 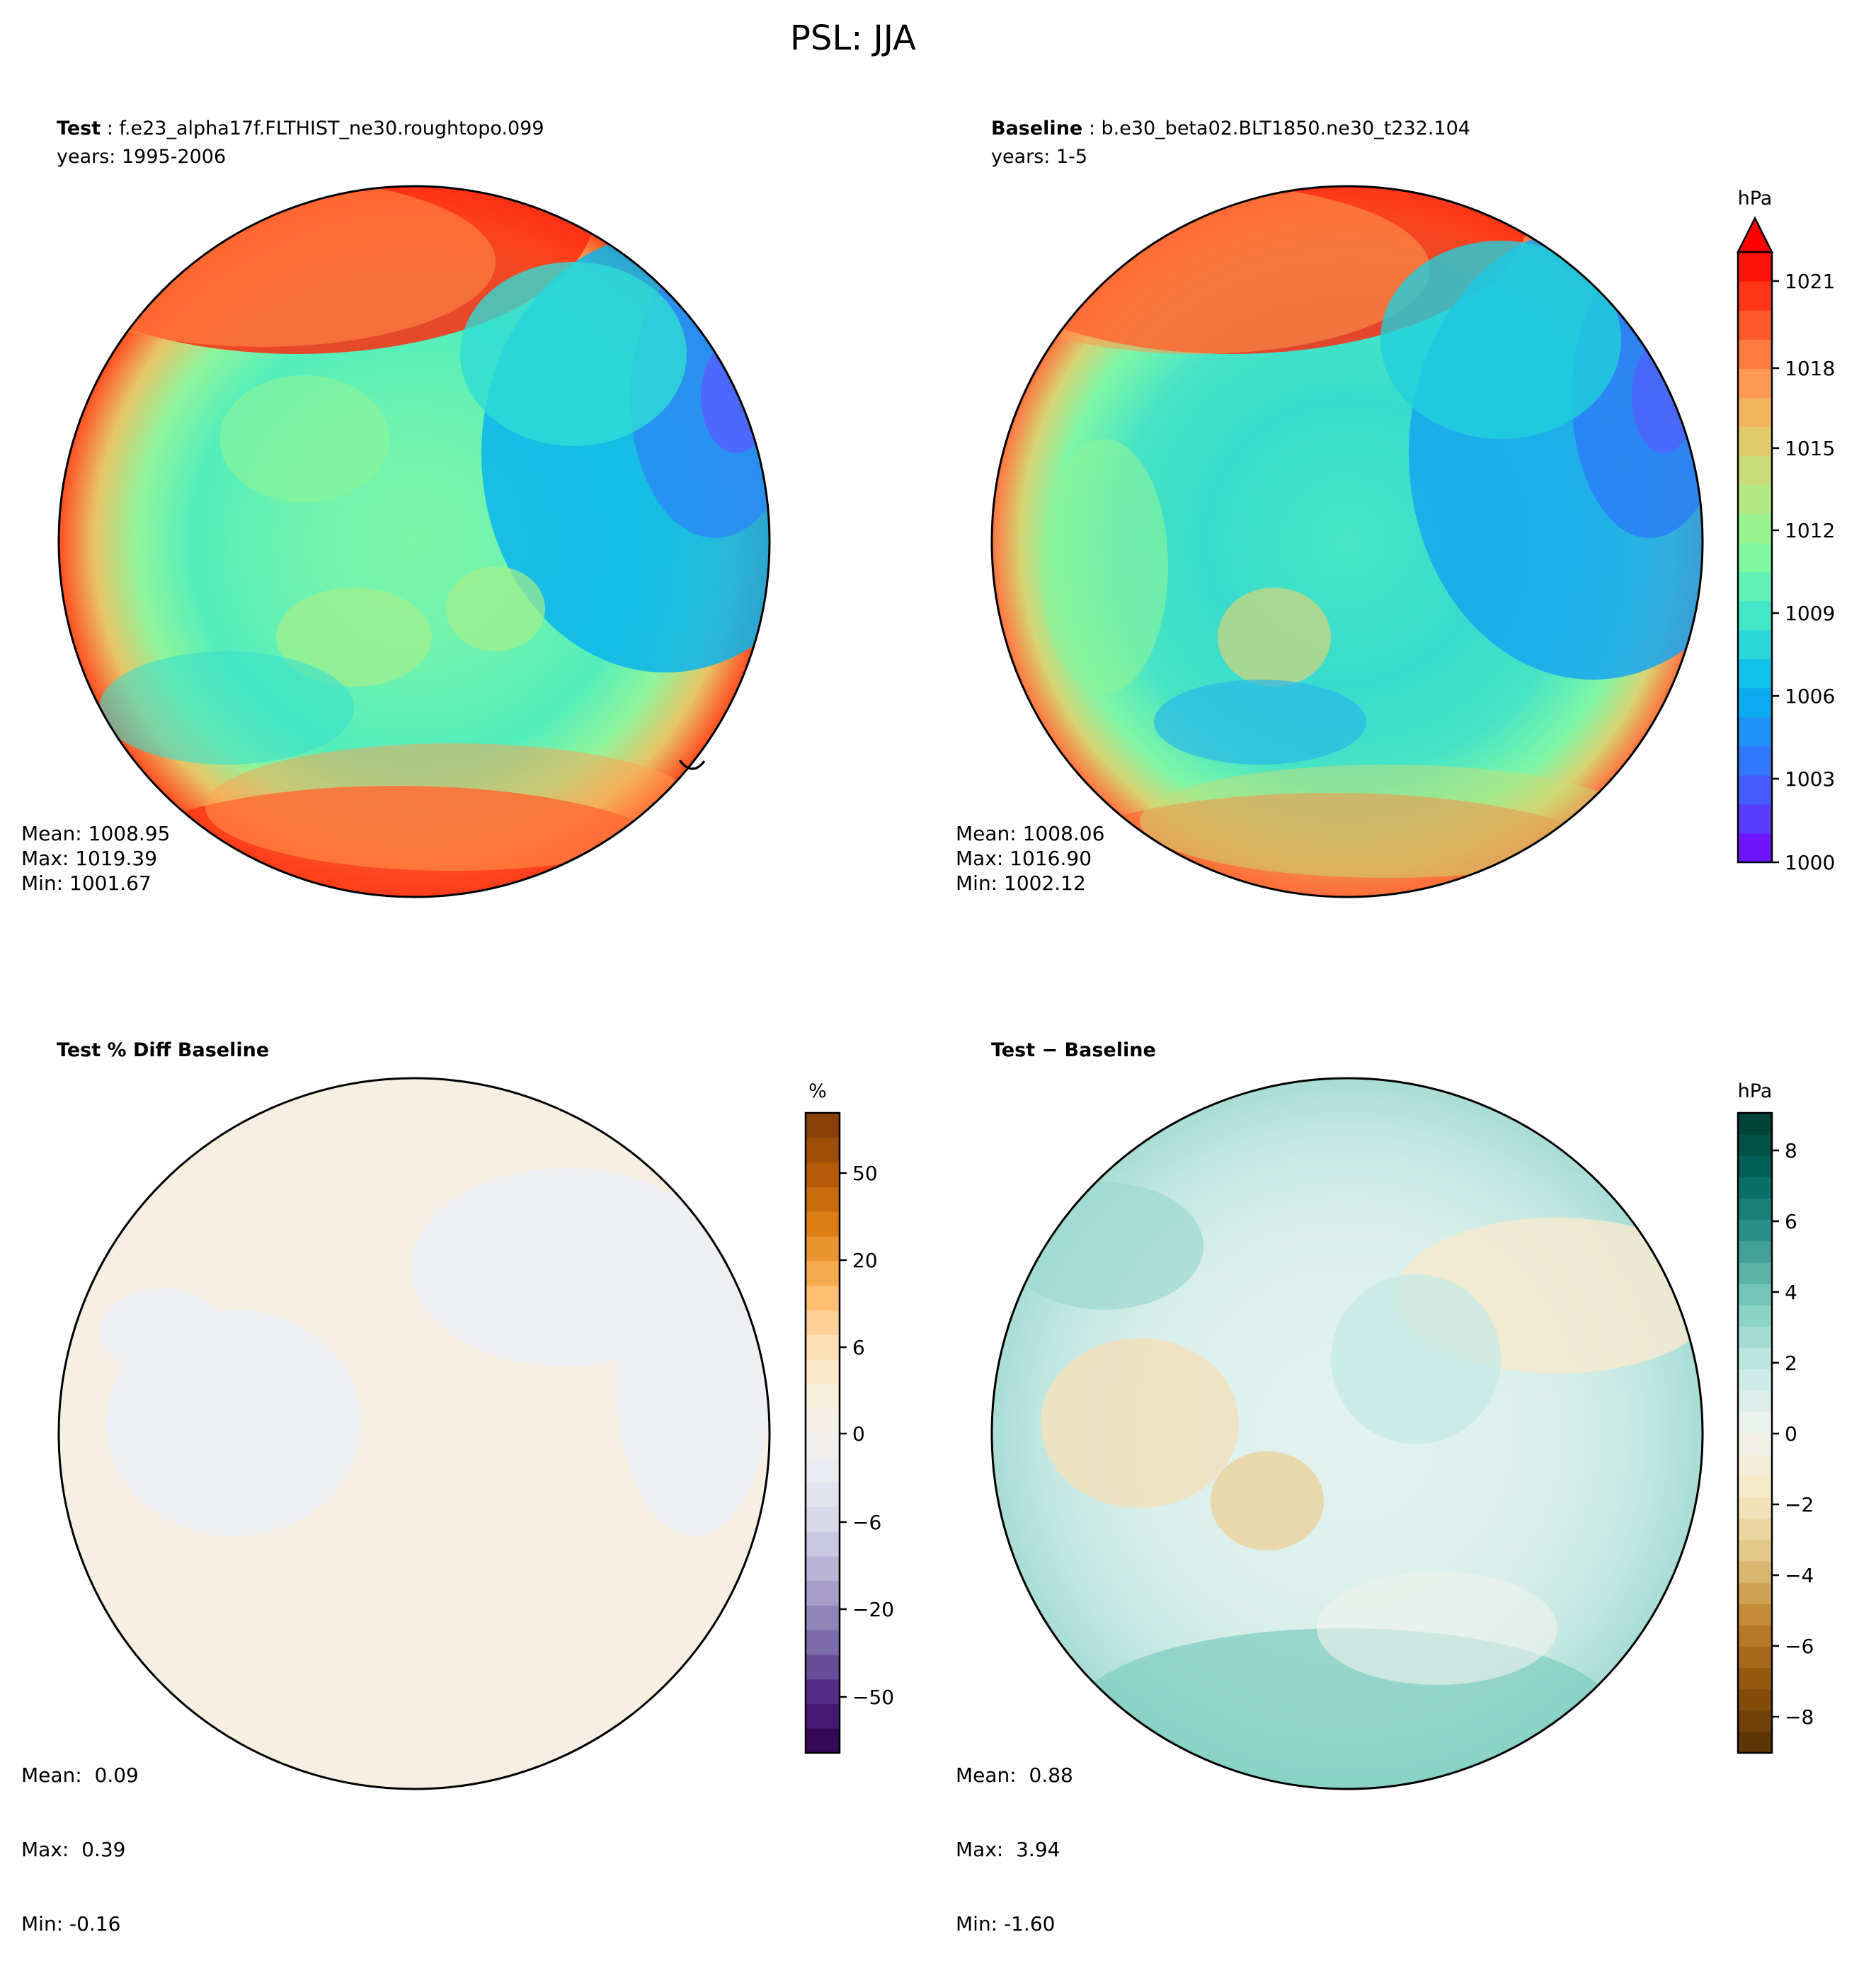 What do you see at coordinates (414, 541) in the screenshot?
I see `map-test` at bounding box center [414, 541].